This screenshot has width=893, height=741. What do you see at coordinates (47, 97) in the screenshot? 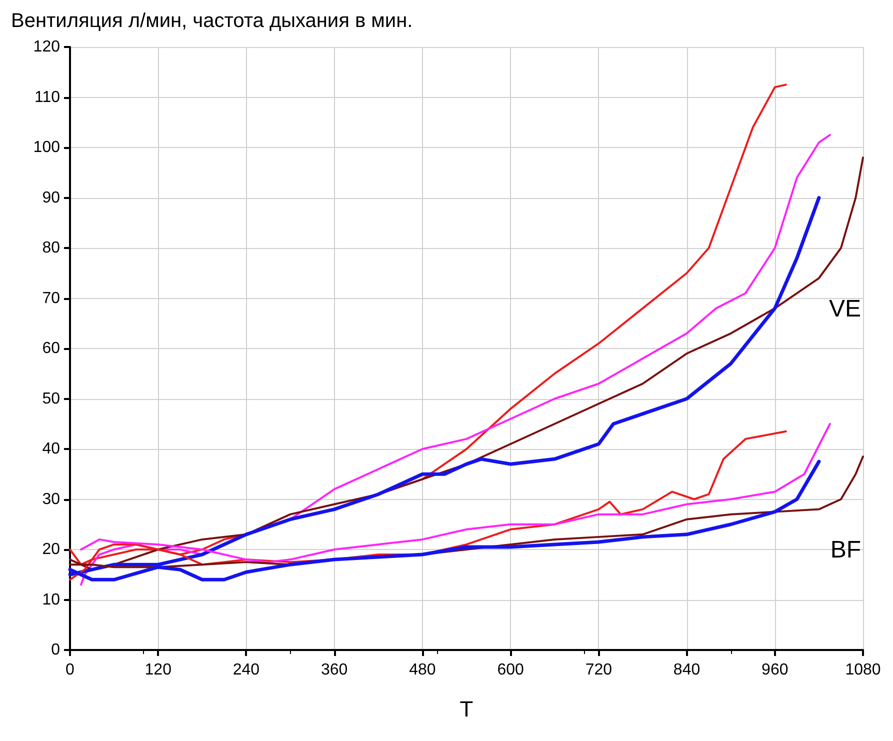
I see `y-tick-label: 110` at bounding box center [47, 97].